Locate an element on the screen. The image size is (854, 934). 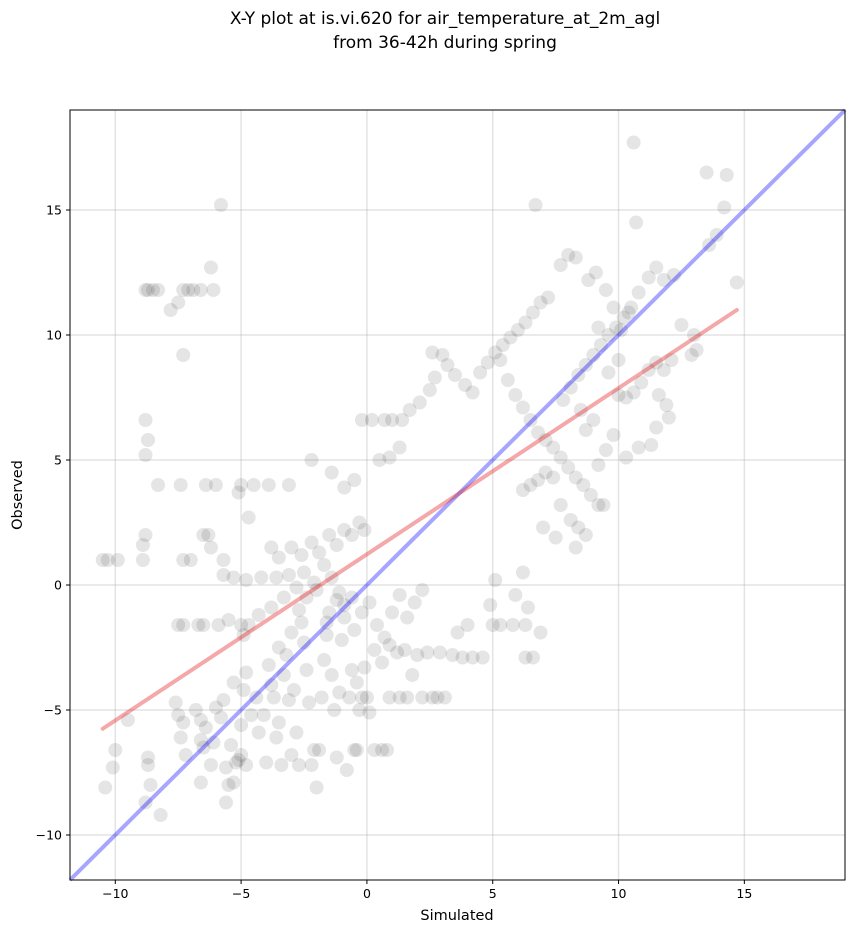
y-tick-label: 5 is located at coordinates (58, 460).